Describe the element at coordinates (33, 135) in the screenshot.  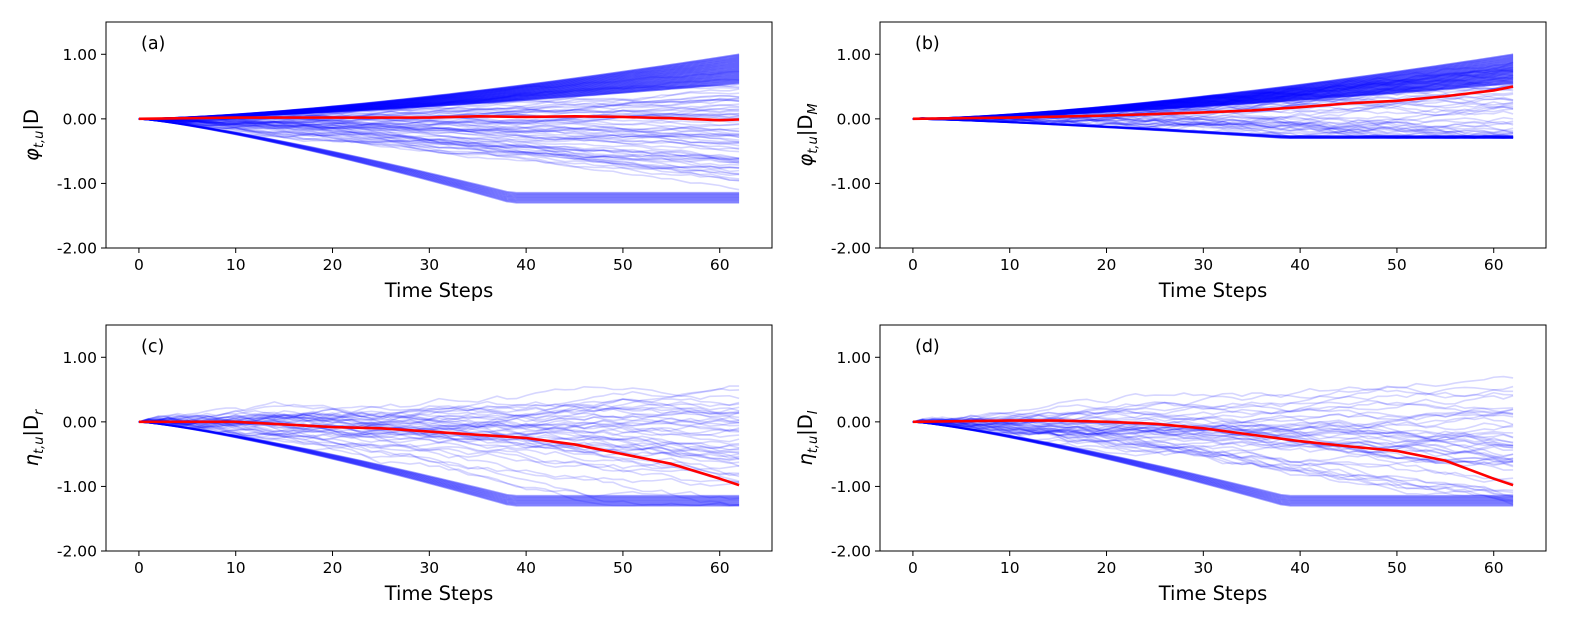
I see `y-axis-label: φt,u|D` at that location.